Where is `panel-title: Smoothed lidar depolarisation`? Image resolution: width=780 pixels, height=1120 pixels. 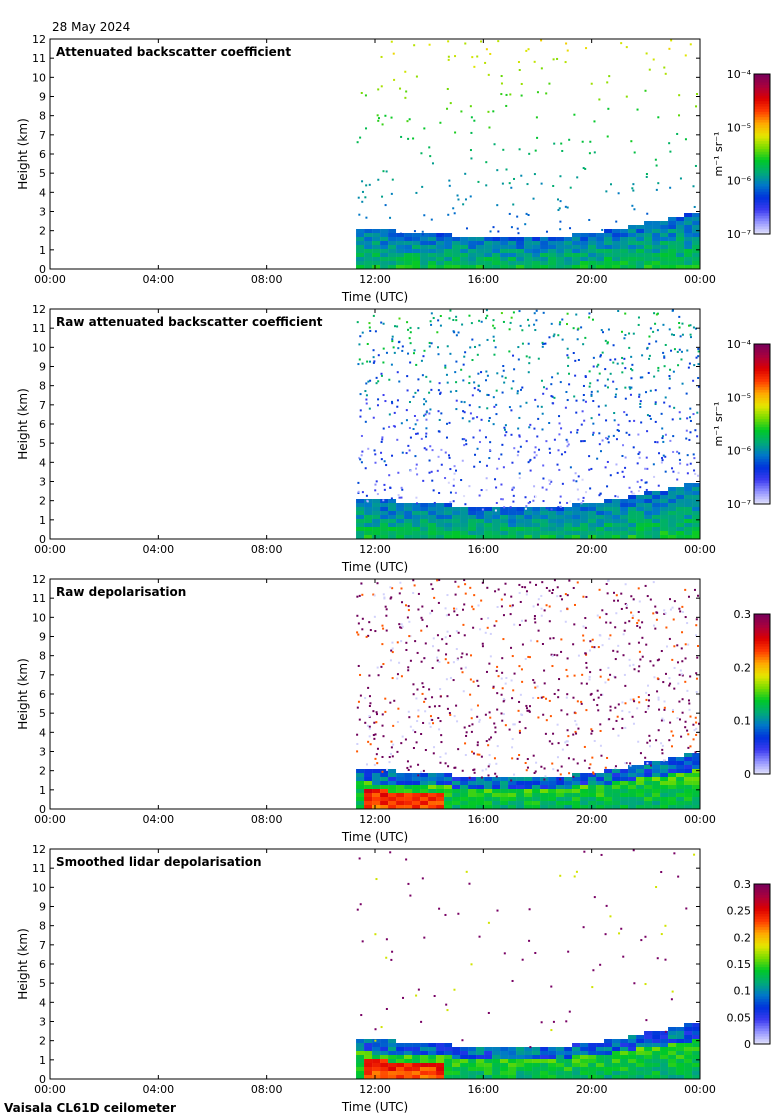 panel-title: Smoothed lidar depolarisation is located at coordinates (159, 862).